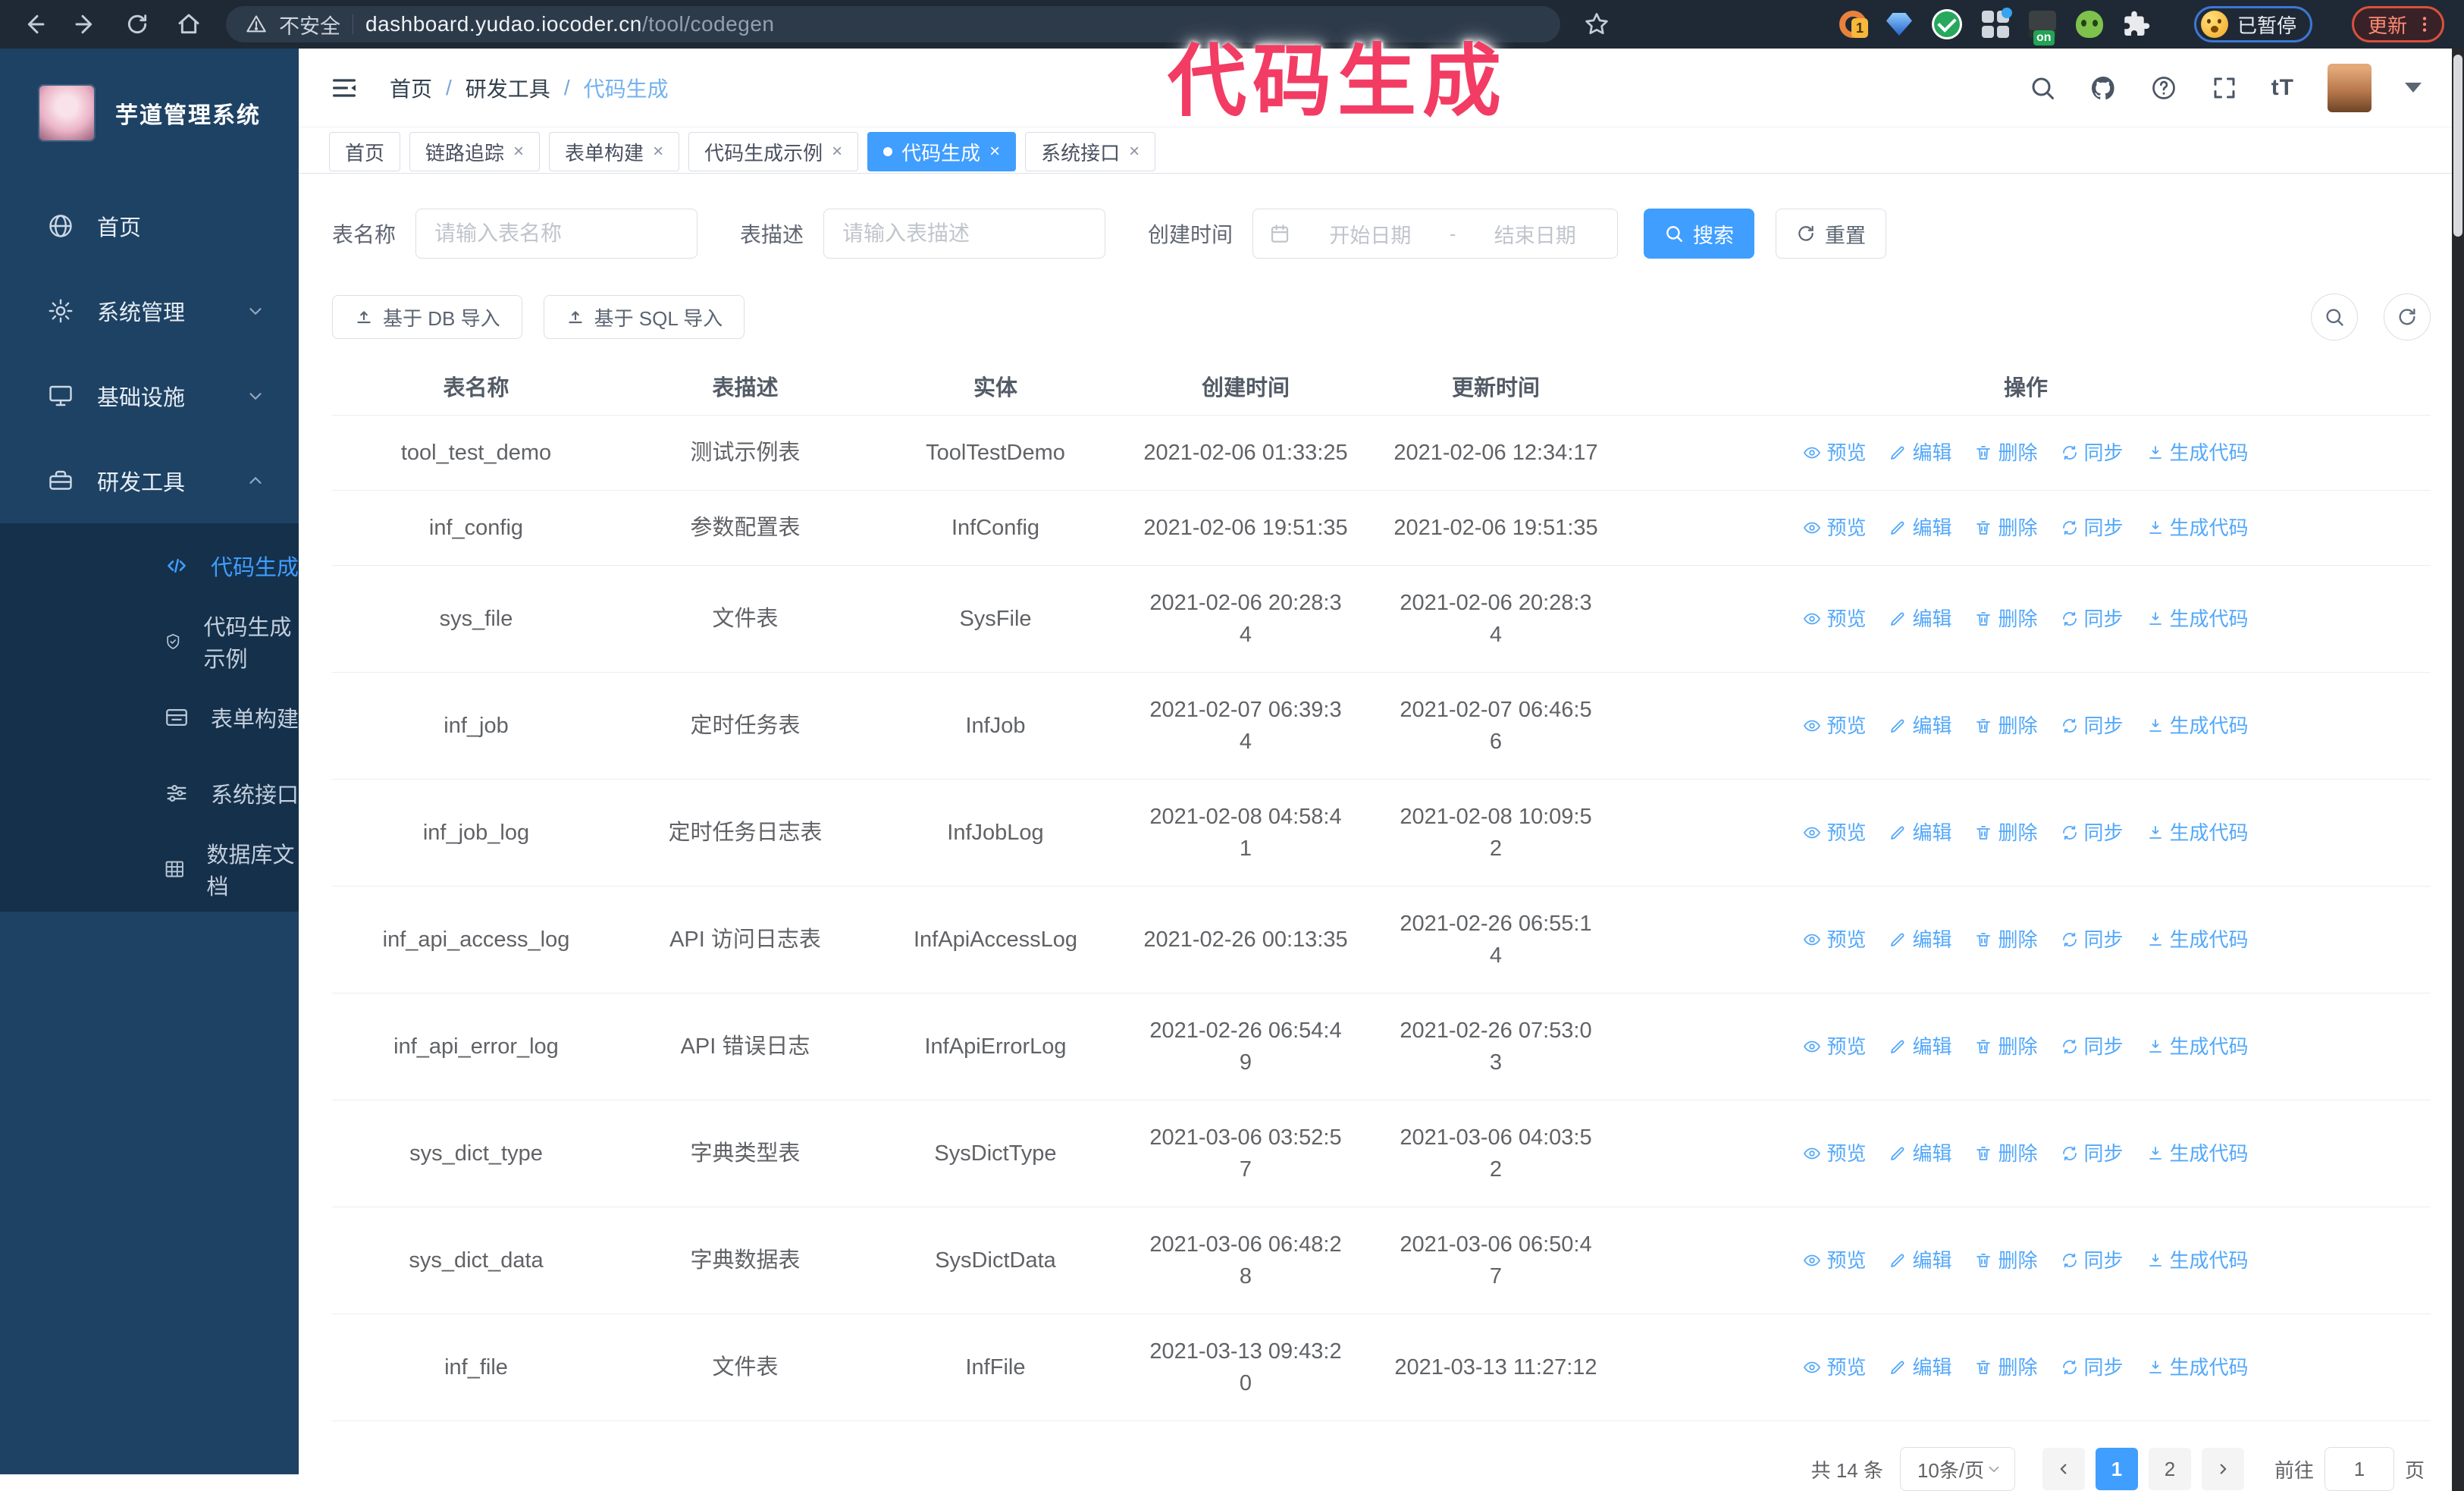  What do you see at coordinates (2424, 24) in the screenshot?
I see `browser-menu-kebab-icon` at bounding box center [2424, 24].